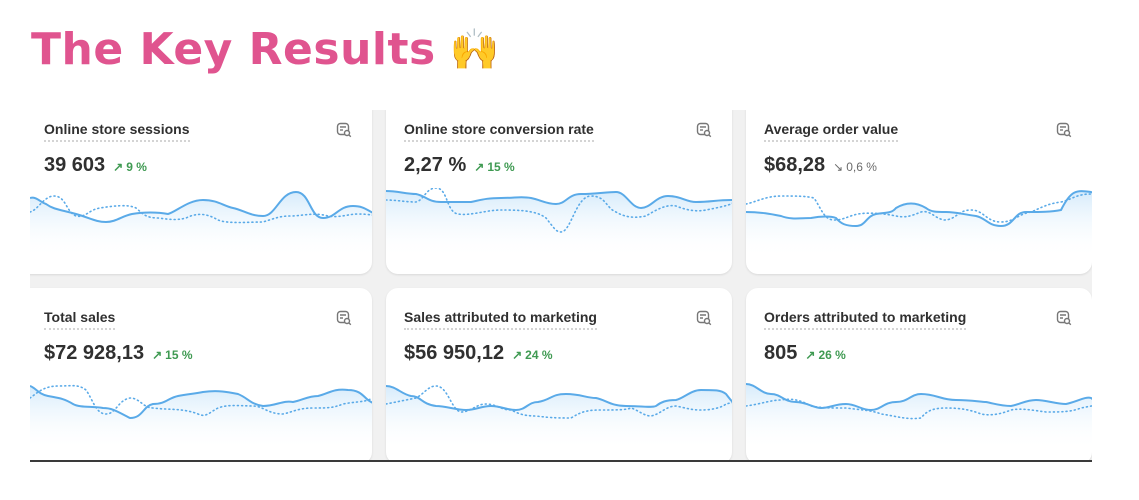 Image resolution: width=1139 pixels, height=500 pixels. I want to click on metric-card-total-sales: Total sales $72 928,13 ↗ 15 %, so click(201, 375).